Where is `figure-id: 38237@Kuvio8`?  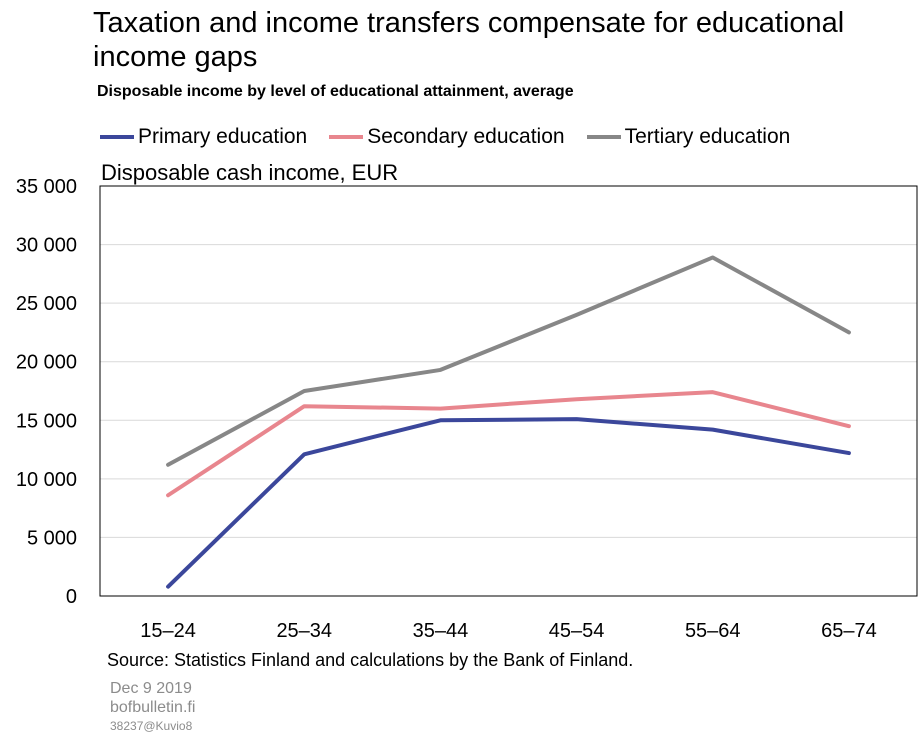 figure-id: 38237@Kuvio8 is located at coordinates (151, 726).